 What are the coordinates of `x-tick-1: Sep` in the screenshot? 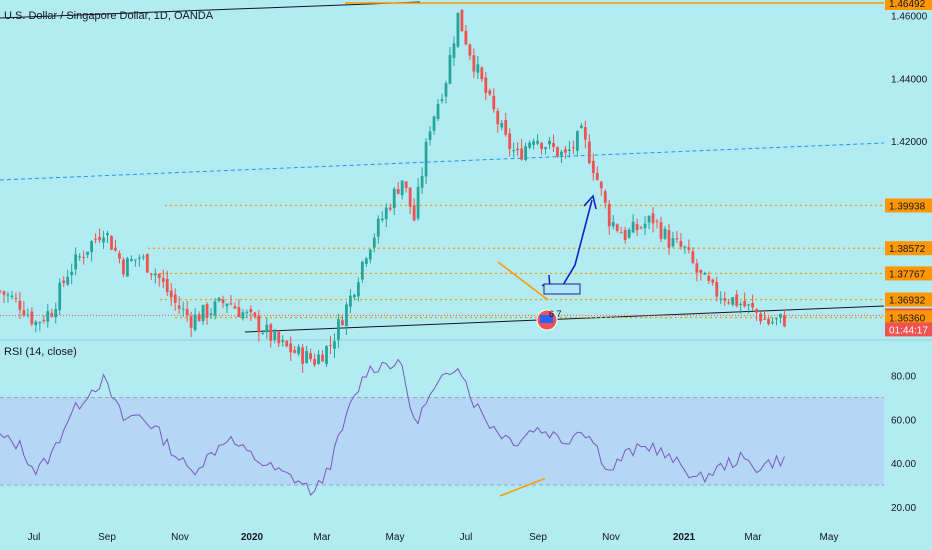 It's located at (107, 537).